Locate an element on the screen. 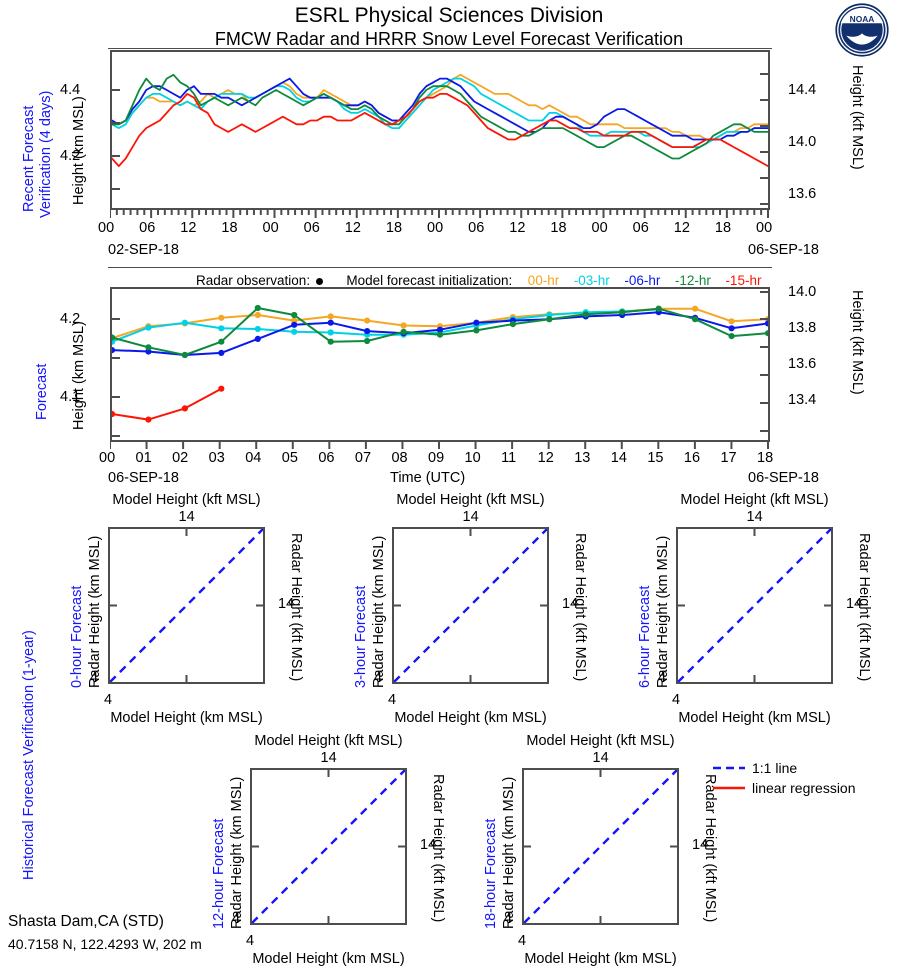 The height and width of the screenshot is (967, 898). panel2-xlabel: Time (UTC) is located at coordinates (428, 478).